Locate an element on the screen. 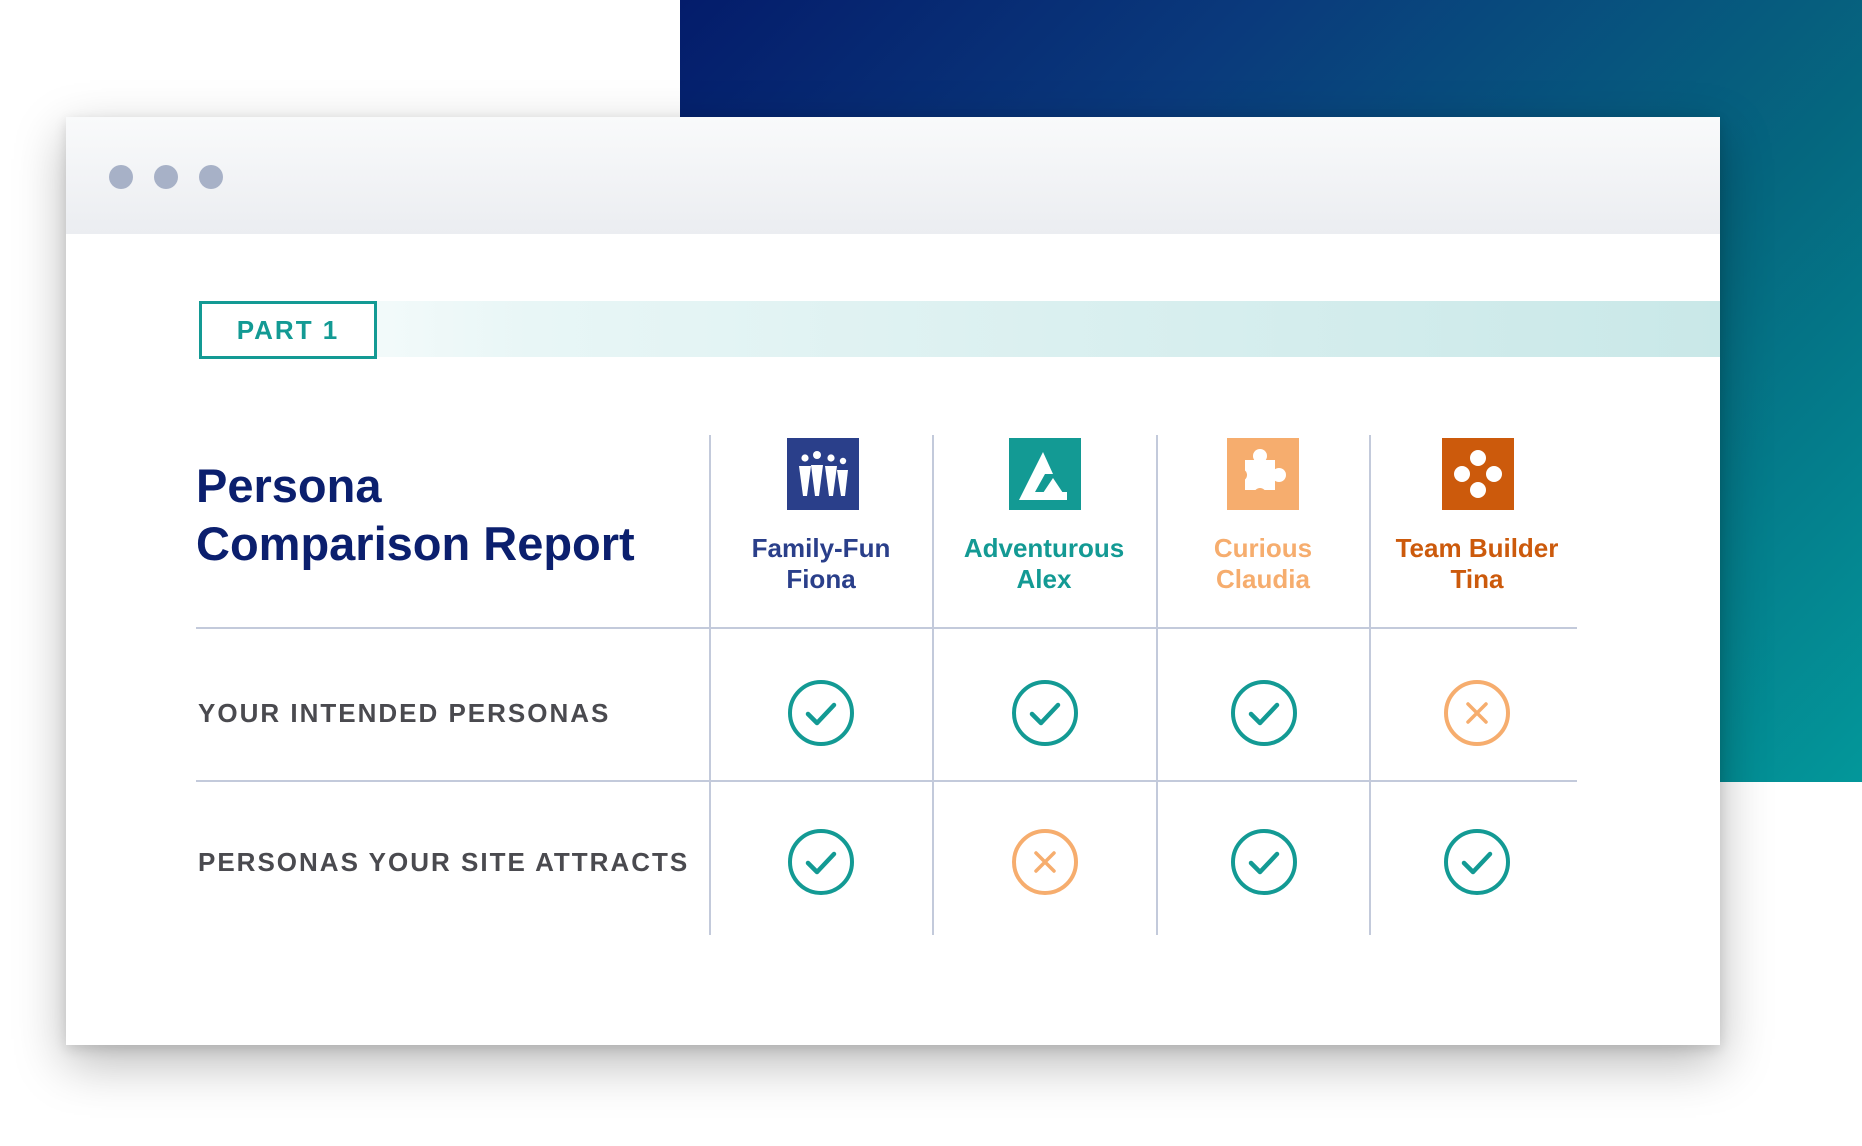 This screenshot has height=1146, width=1862. persona-name-team-builder-tina: Team Builder Tina is located at coordinates (1477, 564).